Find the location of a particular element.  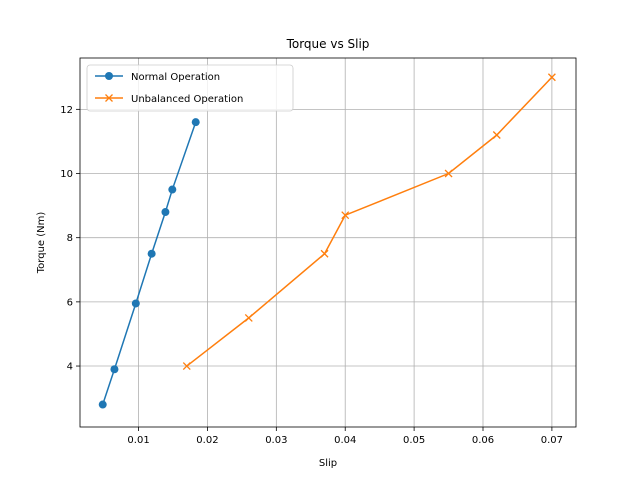

y-tick-label: 10 is located at coordinates (66, 174).